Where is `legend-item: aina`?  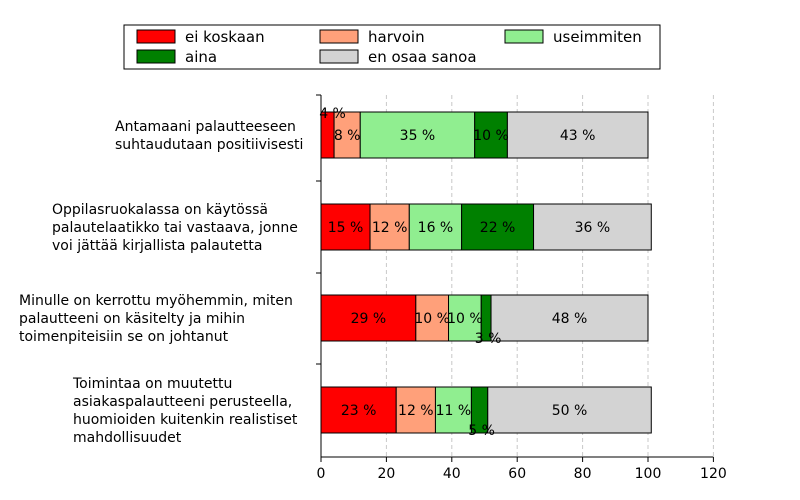
legend-item: aina is located at coordinates (176, 57).